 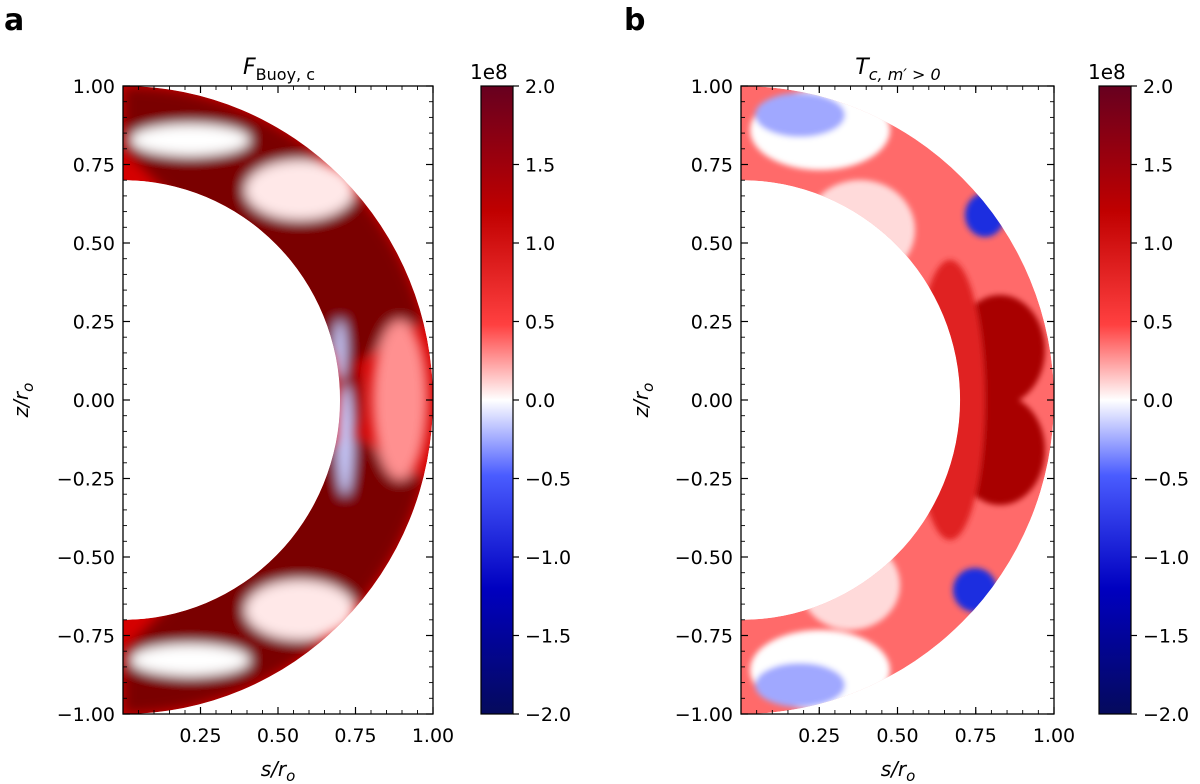 What do you see at coordinates (985, 215) in the screenshot?
I see `blue-rim-north-b` at bounding box center [985, 215].